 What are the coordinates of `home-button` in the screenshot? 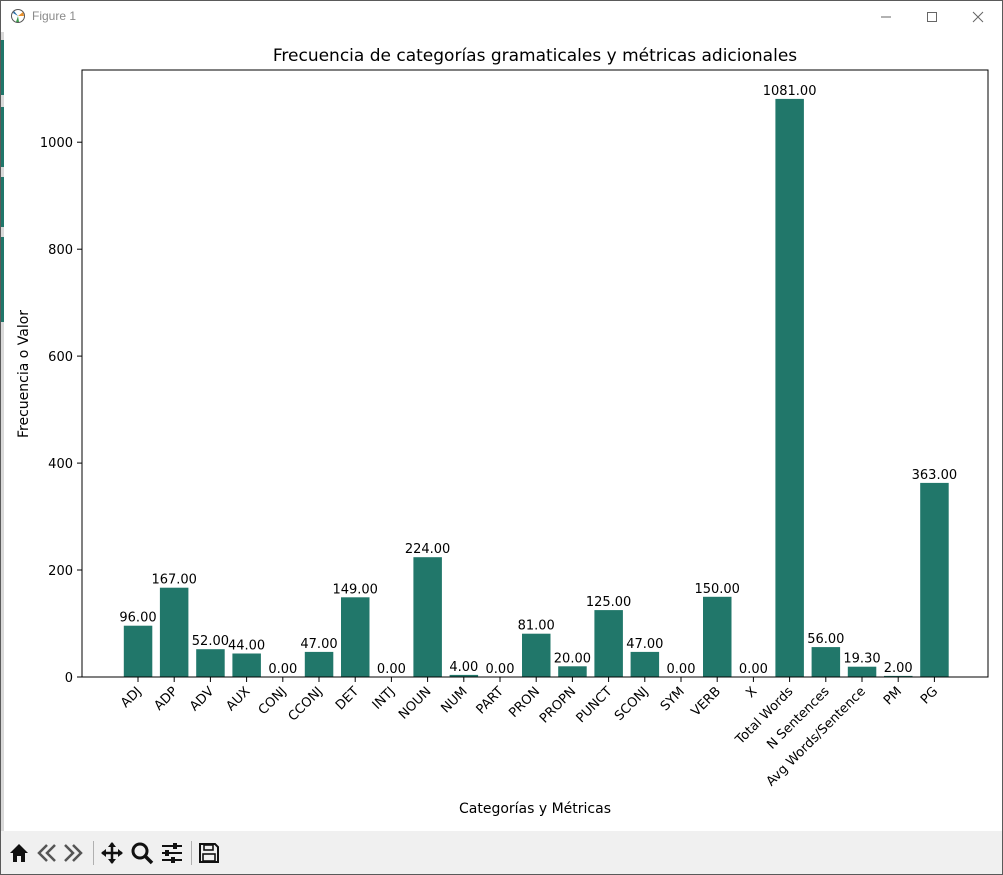 It's located at (19, 853).